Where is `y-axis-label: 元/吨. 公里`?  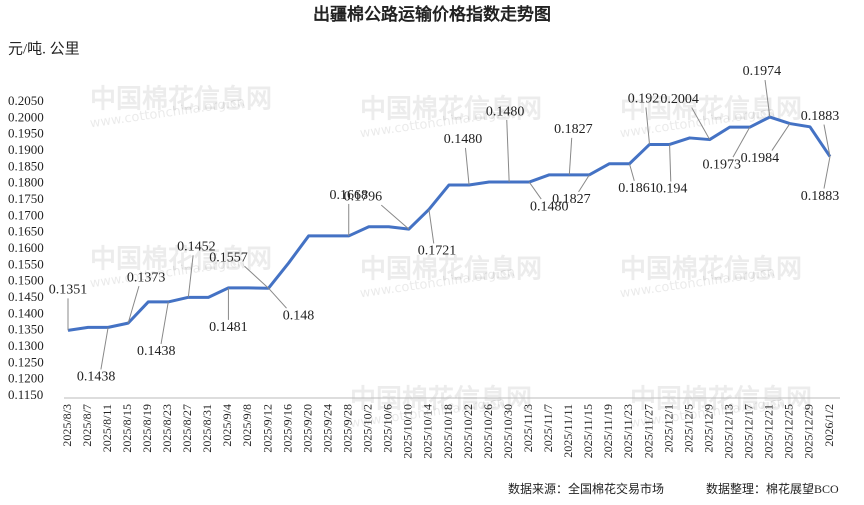
y-axis-label: 元/吨. 公里 is located at coordinates (44, 48).